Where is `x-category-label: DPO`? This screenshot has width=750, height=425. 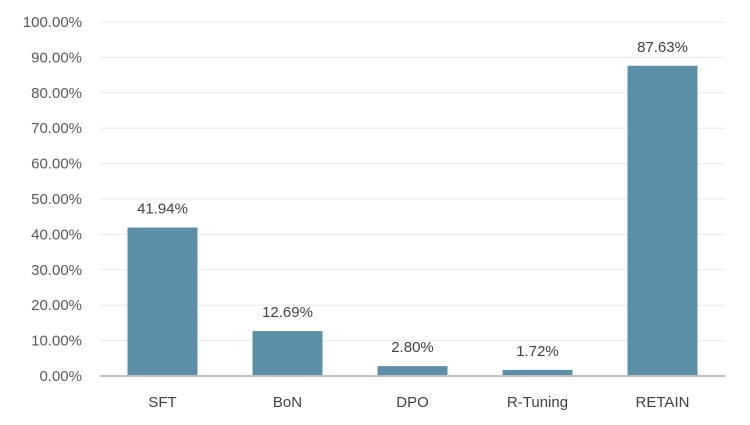 x-category-label: DPO is located at coordinates (412, 402).